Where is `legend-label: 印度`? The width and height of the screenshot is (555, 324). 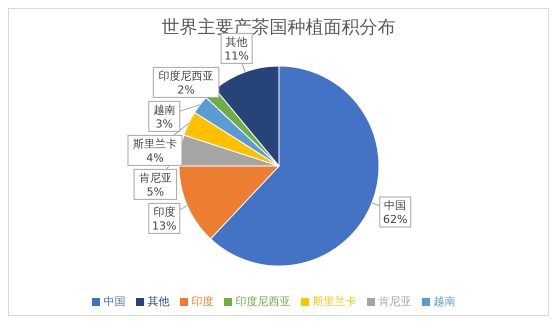 legend-label: 印度 is located at coordinates (203, 301).